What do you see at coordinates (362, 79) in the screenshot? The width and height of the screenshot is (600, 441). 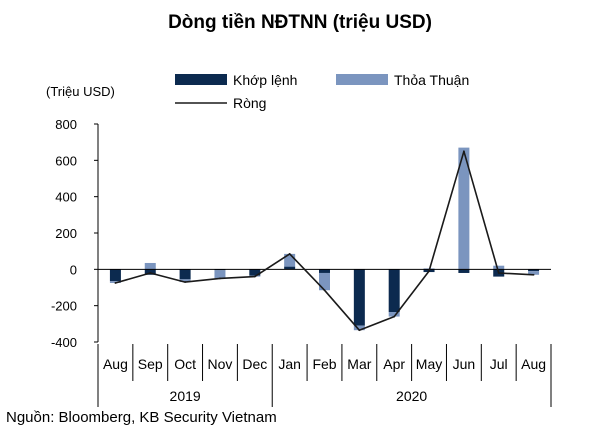 I see `legend-swatch-negotiated` at bounding box center [362, 79].